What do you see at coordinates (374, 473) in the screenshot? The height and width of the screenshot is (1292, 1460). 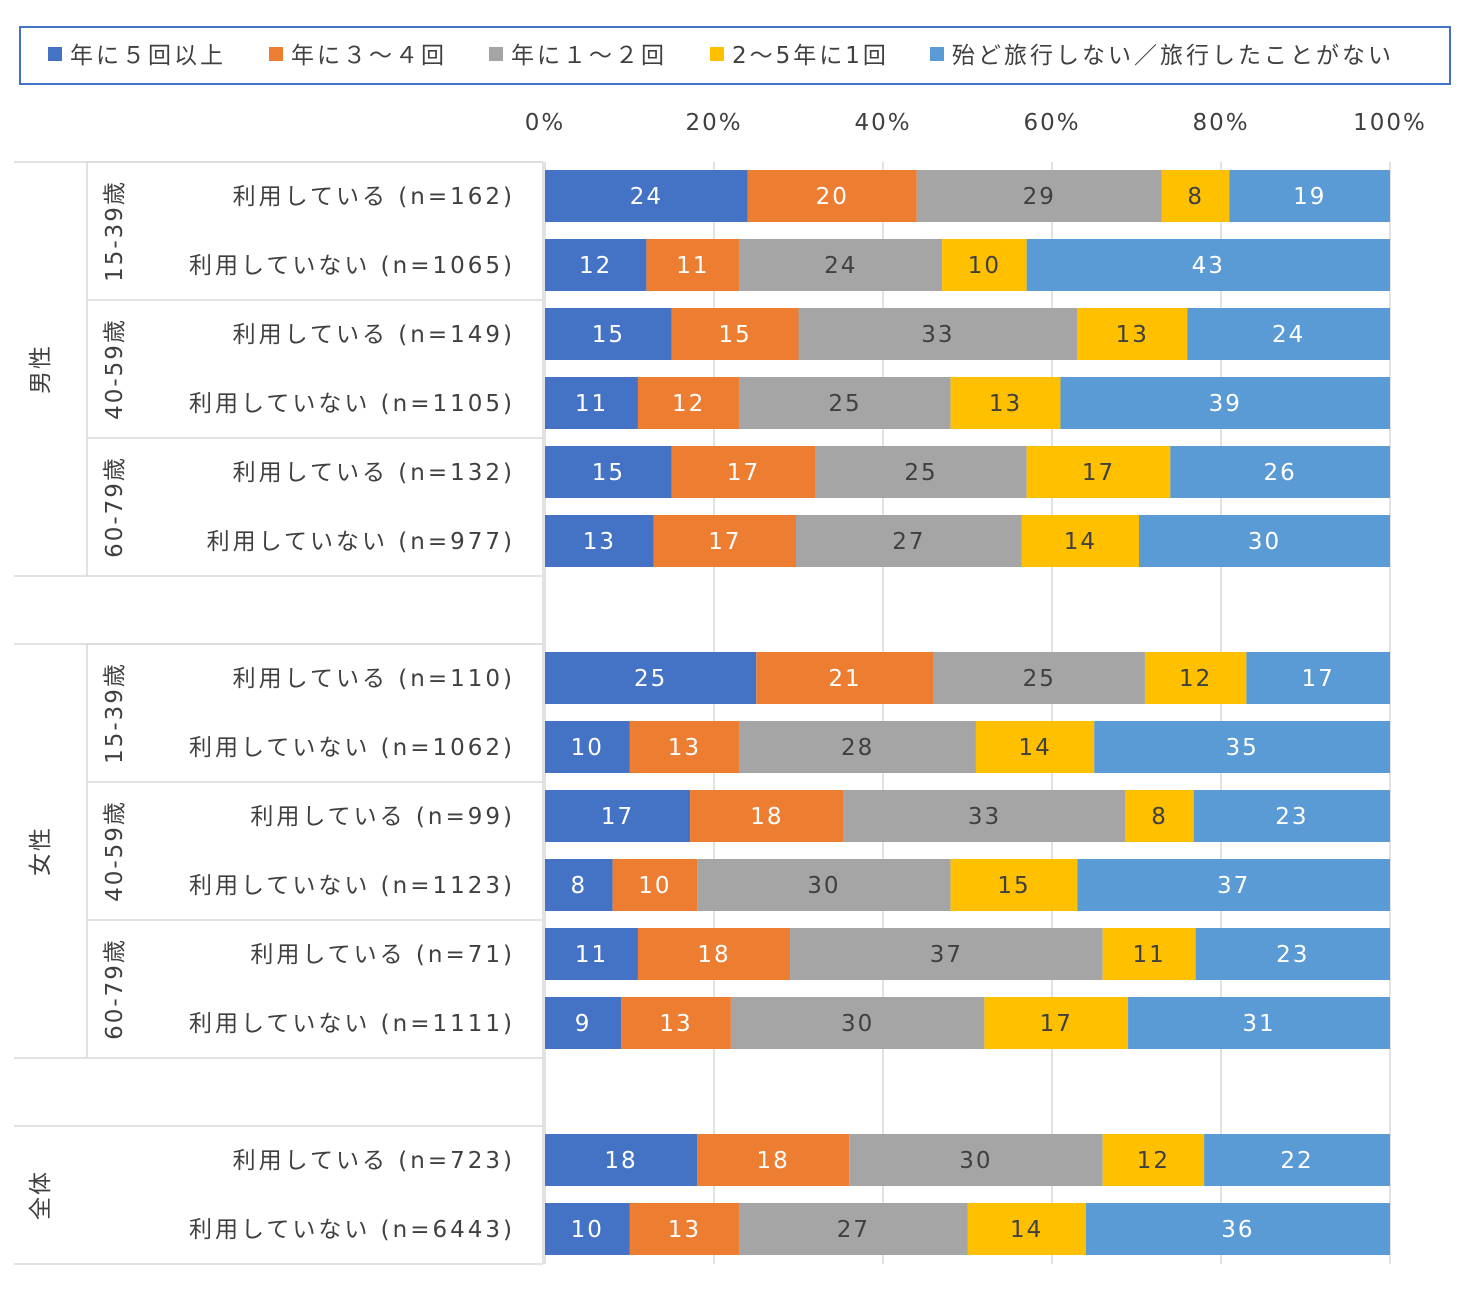 I see `row-label: 利用している (n=132)` at bounding box center [374, 473].